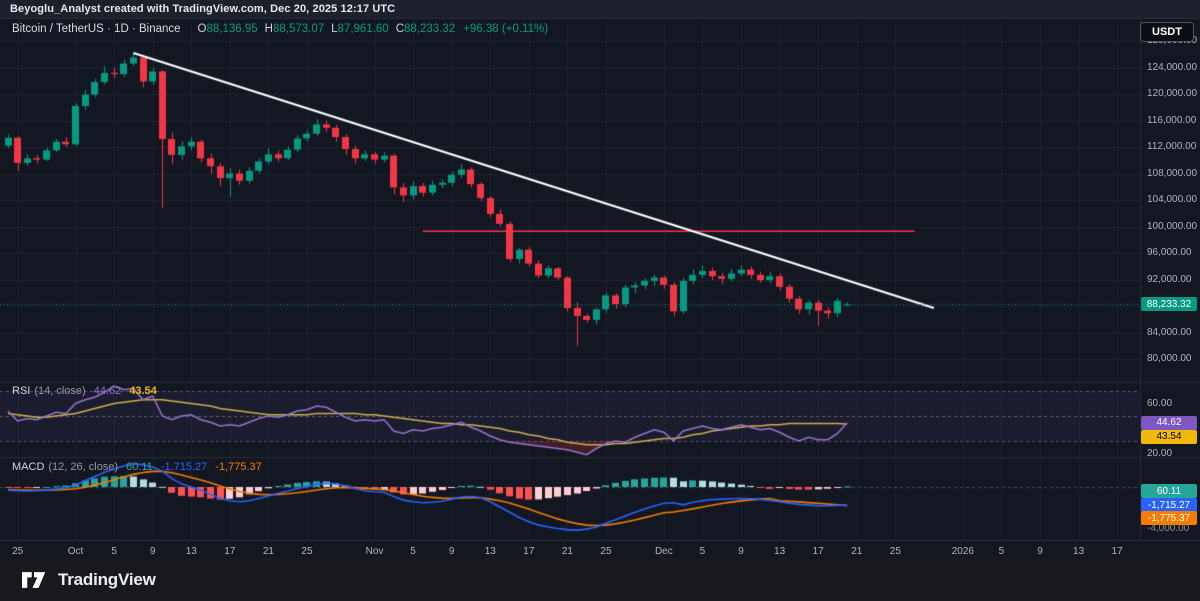 This screenshot has width=1200, height=601. I want to click on footer-bar: TradingView, so click(600, 579).